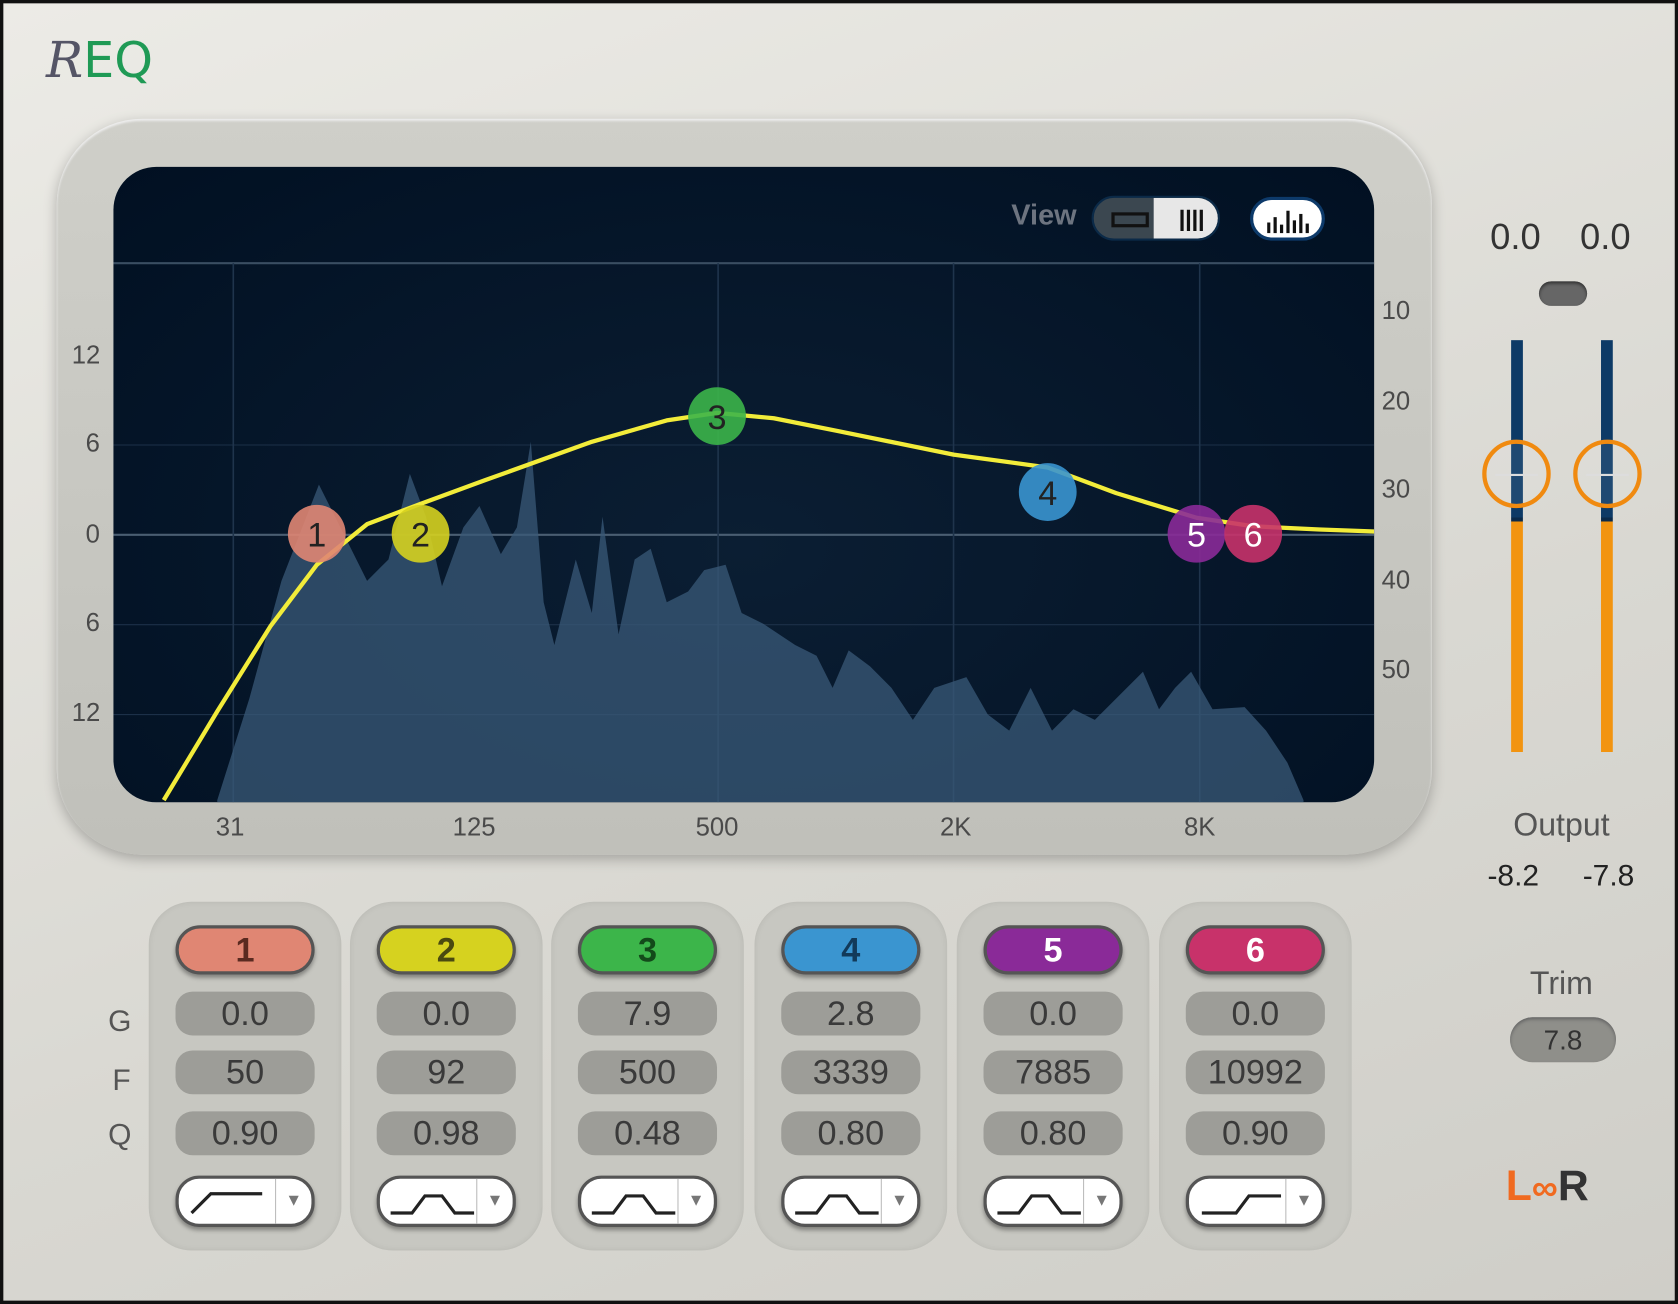 The image size is (1678, 1304). Describe the element at coordinates (245, 1133) in the screenshot. I see `band-1-q-field: 0.90` at that location.